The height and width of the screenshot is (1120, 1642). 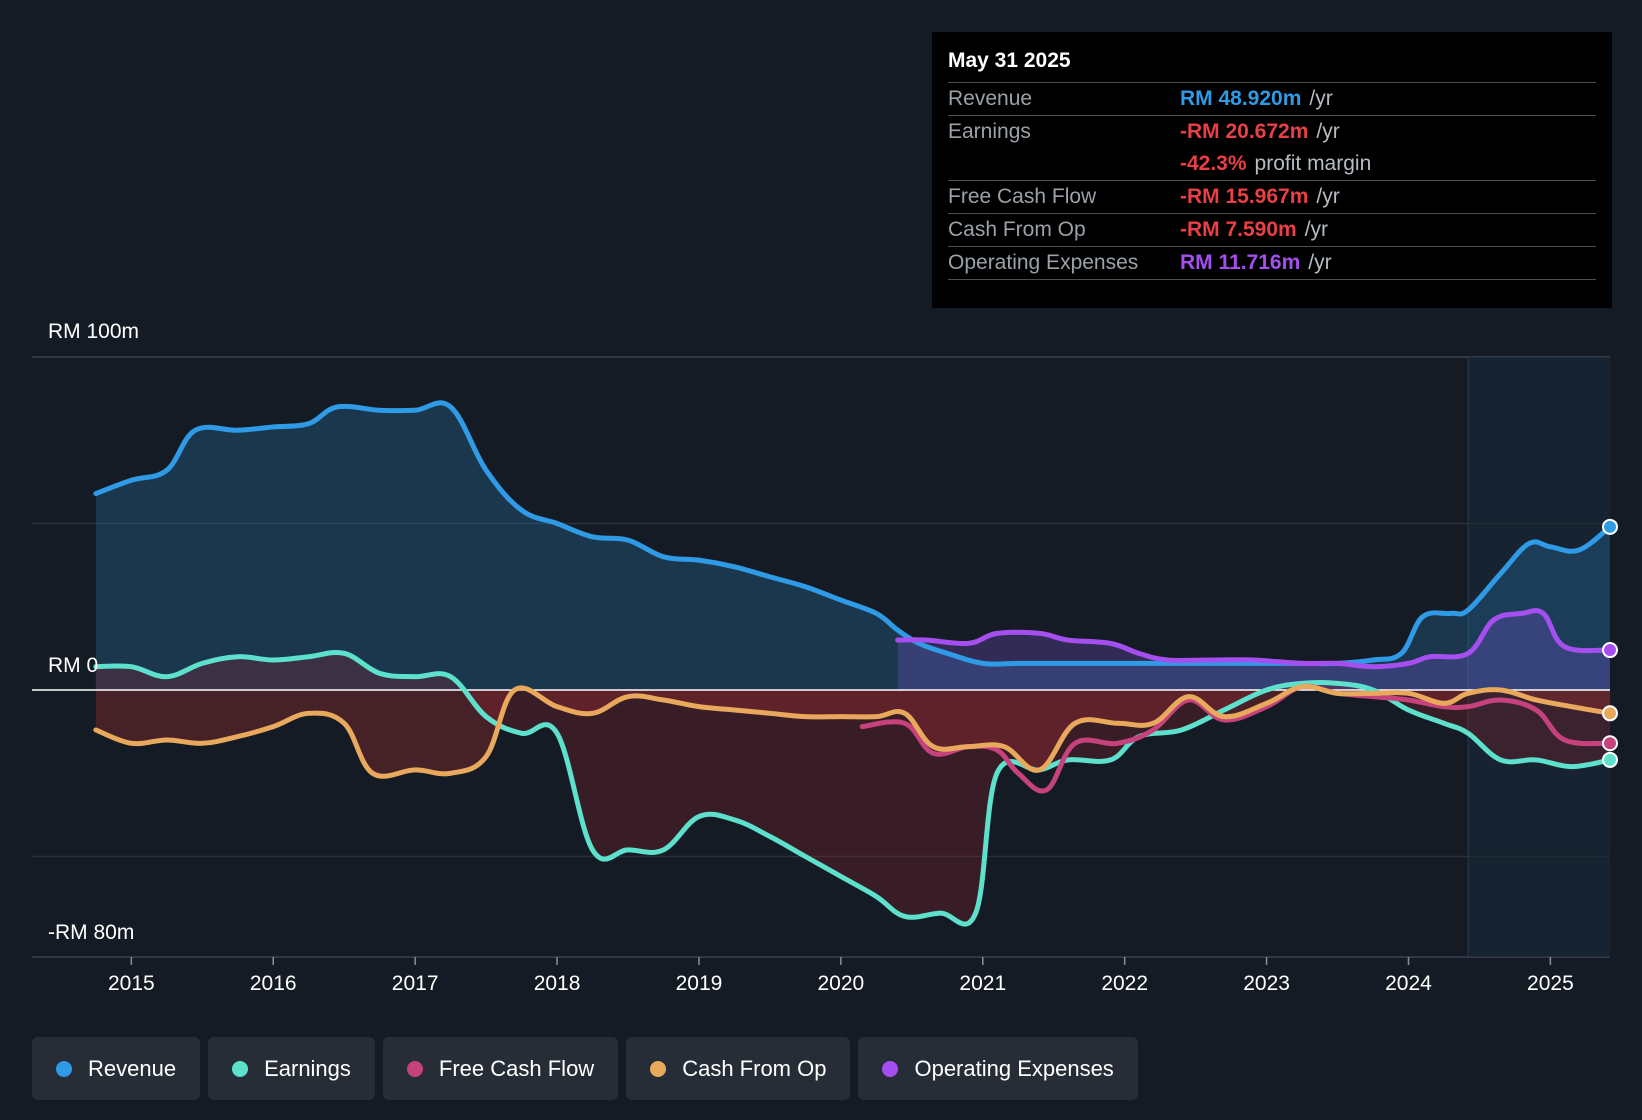 I want to click on tooltip-label: Free Cash Flow, so click(x=1022, y=196).